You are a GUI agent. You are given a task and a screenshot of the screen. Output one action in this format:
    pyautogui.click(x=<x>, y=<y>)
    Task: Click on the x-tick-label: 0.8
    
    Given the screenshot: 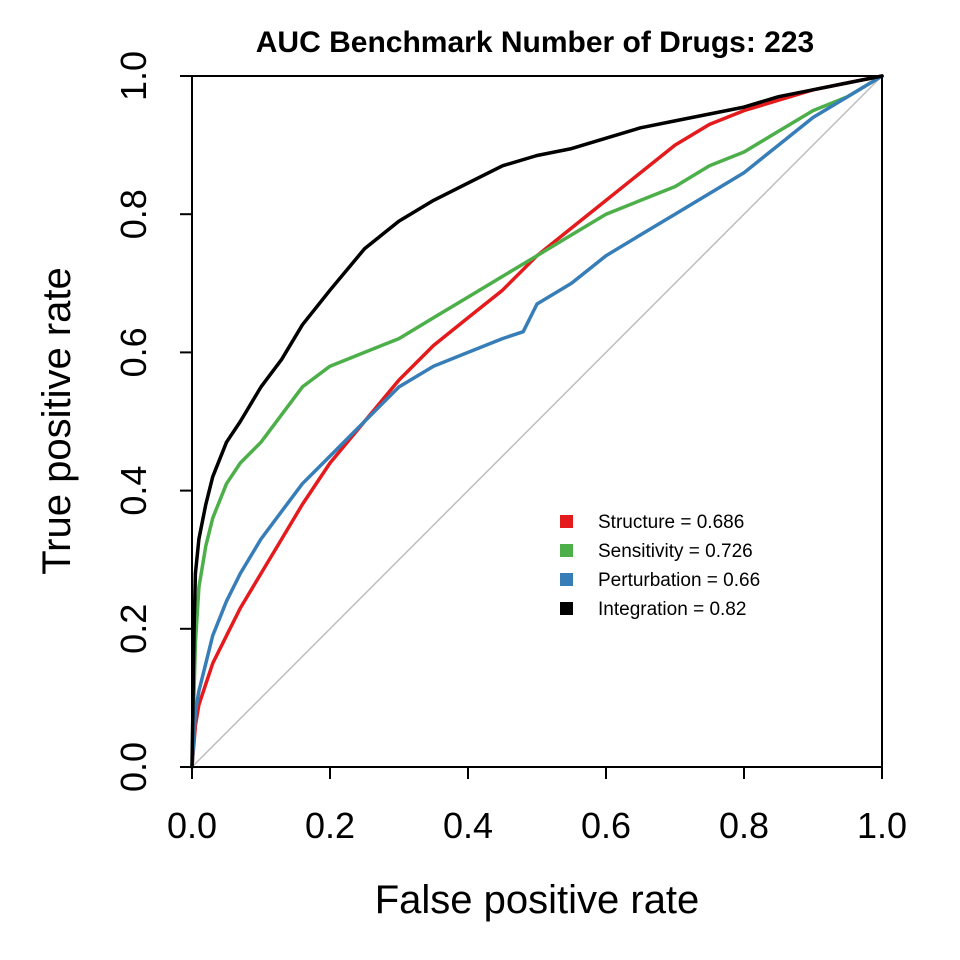 What is the action you would take?
    pyautogui.click(x=744, y=825)
    